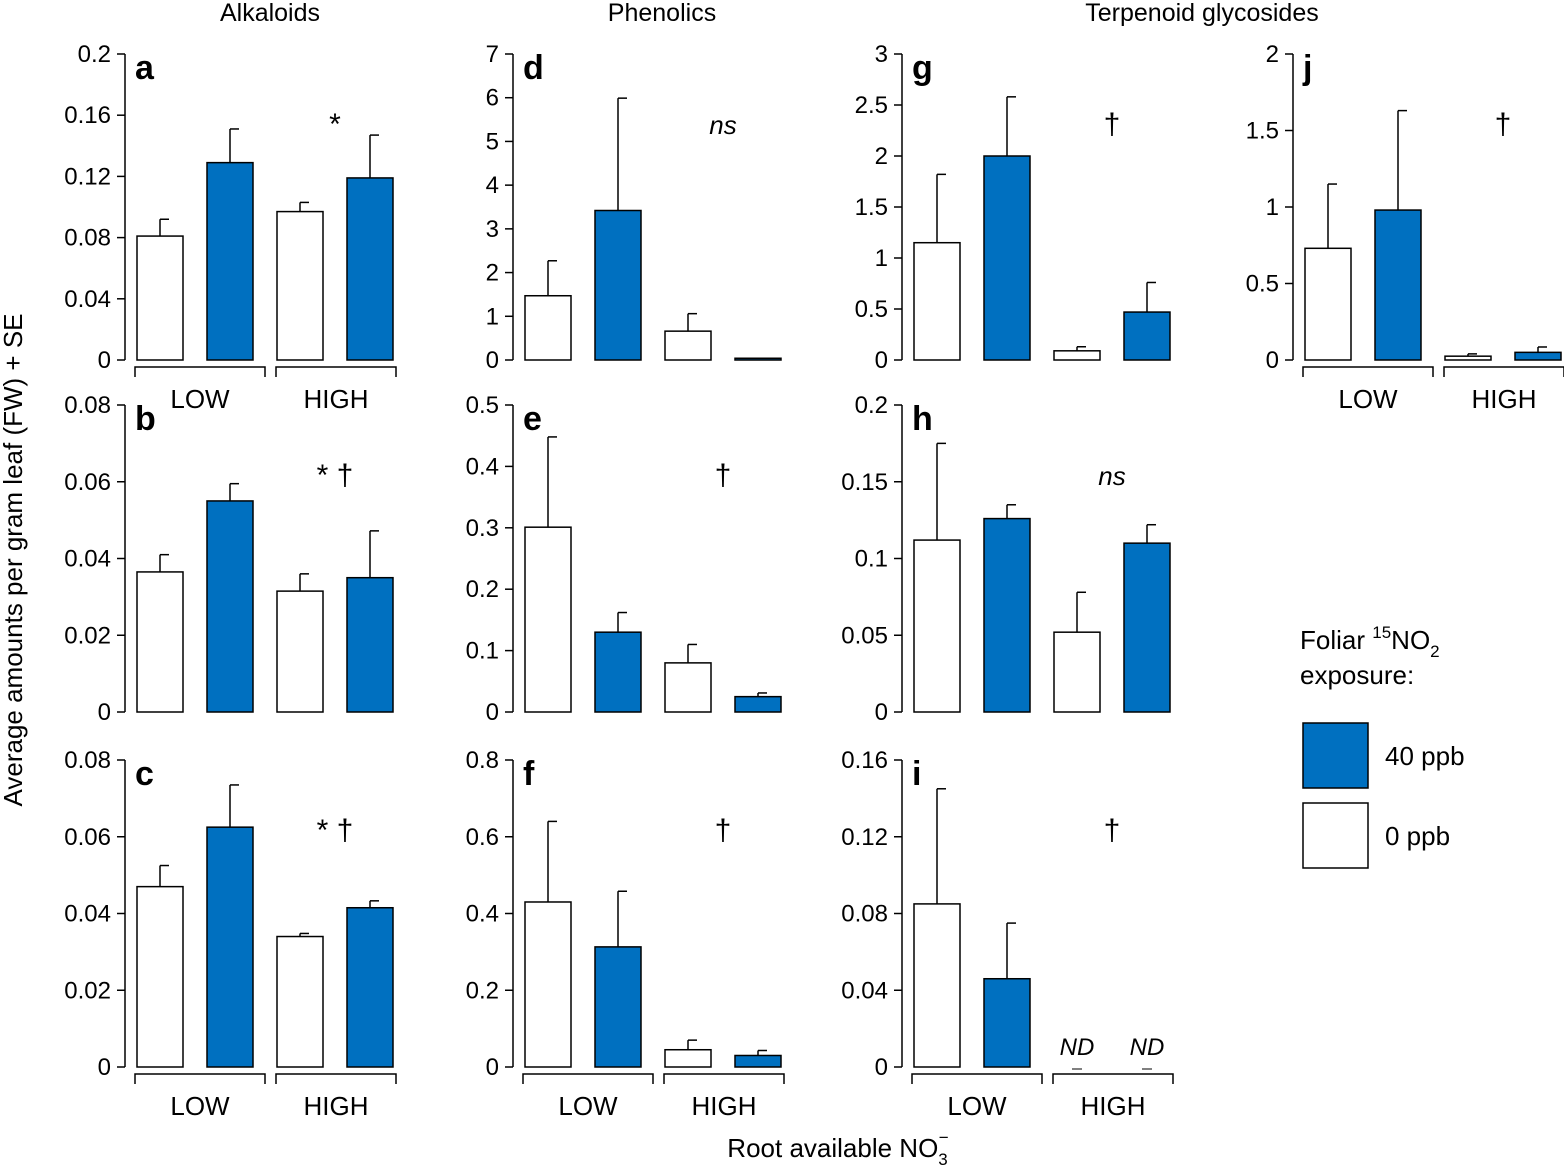 This screenshot has height=1167, width=1564. I want to click on panel-letter: c, so click(144, 774).